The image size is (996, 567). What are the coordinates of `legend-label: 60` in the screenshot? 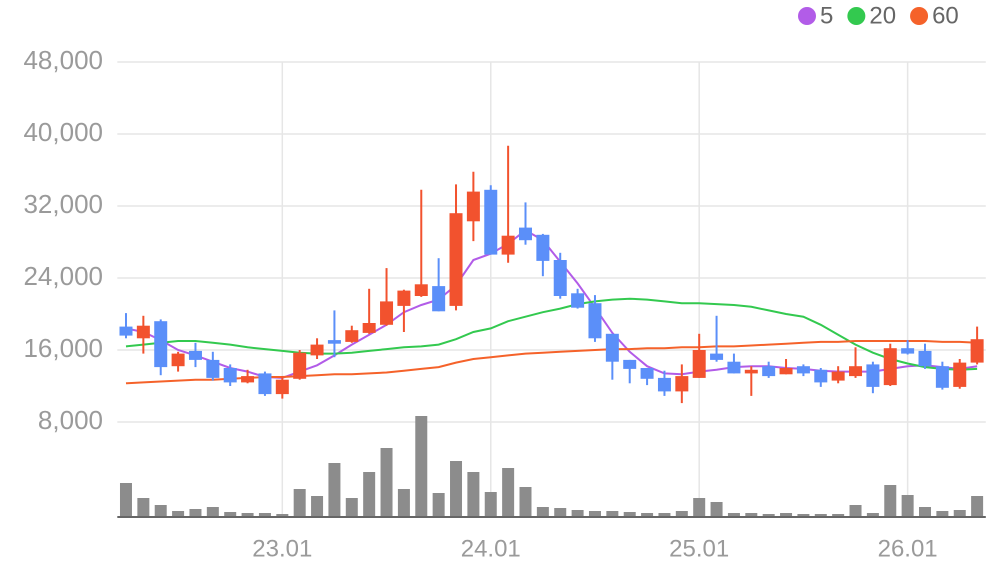 It's located at (945, 15).